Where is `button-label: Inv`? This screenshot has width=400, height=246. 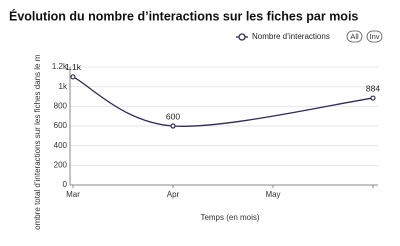
button-label: Inv is located at coordinates (374, 36).